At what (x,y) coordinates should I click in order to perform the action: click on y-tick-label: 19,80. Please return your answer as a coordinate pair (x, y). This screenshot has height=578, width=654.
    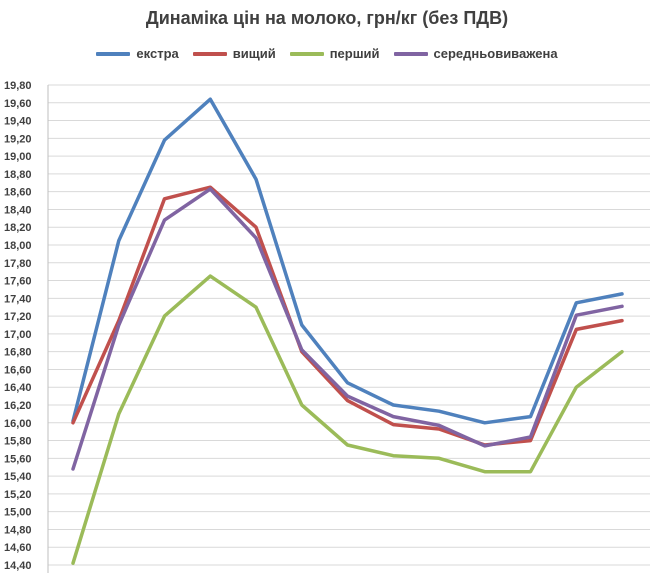
    Looking at the image, I should click on (18, 86).